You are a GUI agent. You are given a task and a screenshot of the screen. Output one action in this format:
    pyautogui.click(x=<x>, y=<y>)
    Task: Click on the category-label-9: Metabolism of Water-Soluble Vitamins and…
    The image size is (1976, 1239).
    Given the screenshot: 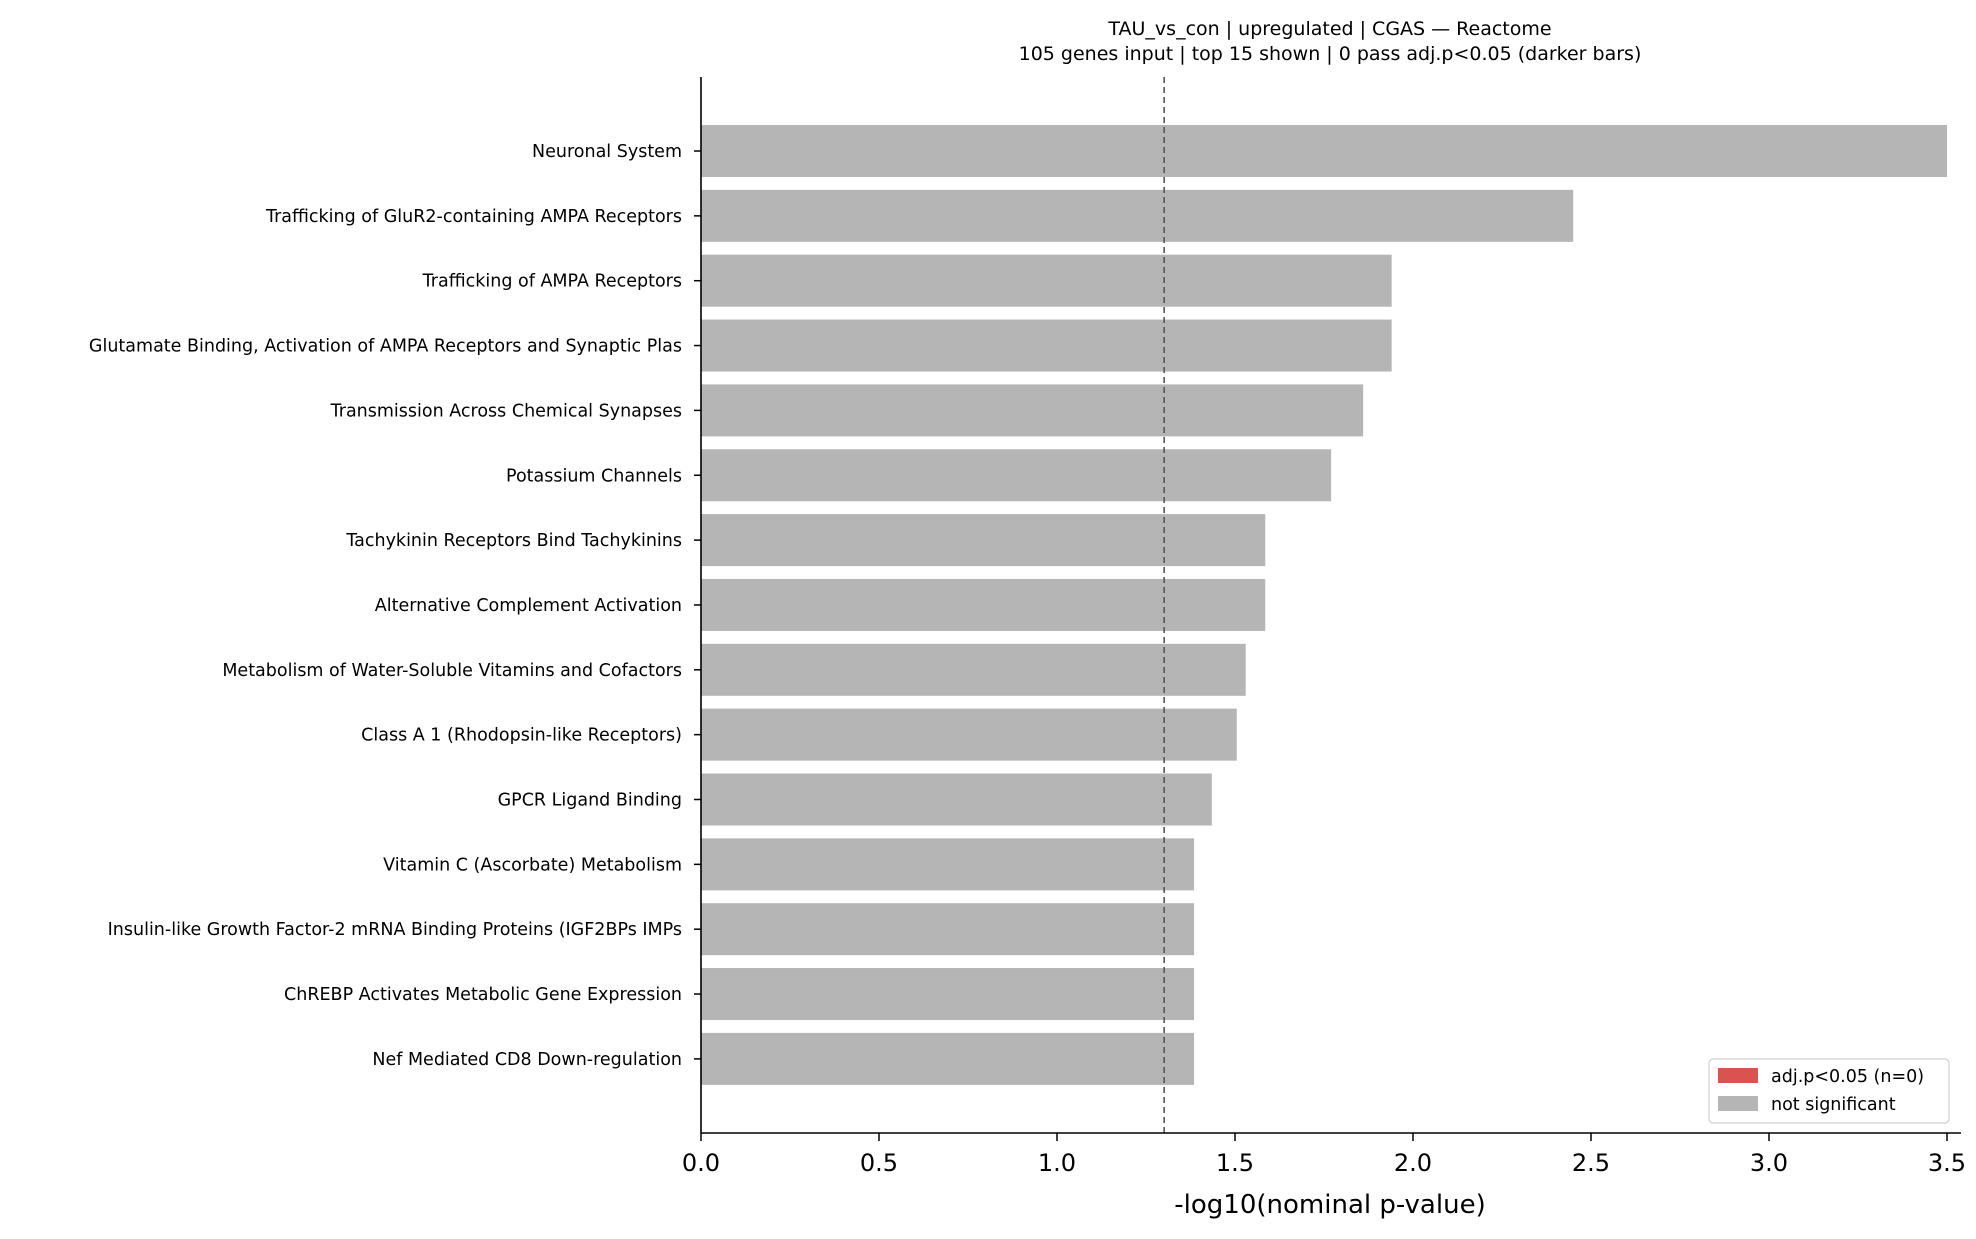 What is the action you would take?
    pyautogui.click(x=452, y=671)
    